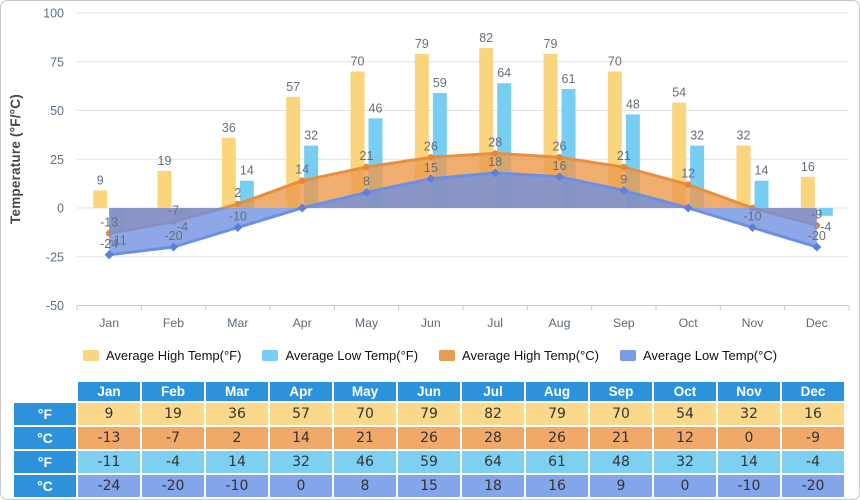 The width and height of the screenshot is (860, 500). I want to click on svg-text: 48, so click(633, 104).